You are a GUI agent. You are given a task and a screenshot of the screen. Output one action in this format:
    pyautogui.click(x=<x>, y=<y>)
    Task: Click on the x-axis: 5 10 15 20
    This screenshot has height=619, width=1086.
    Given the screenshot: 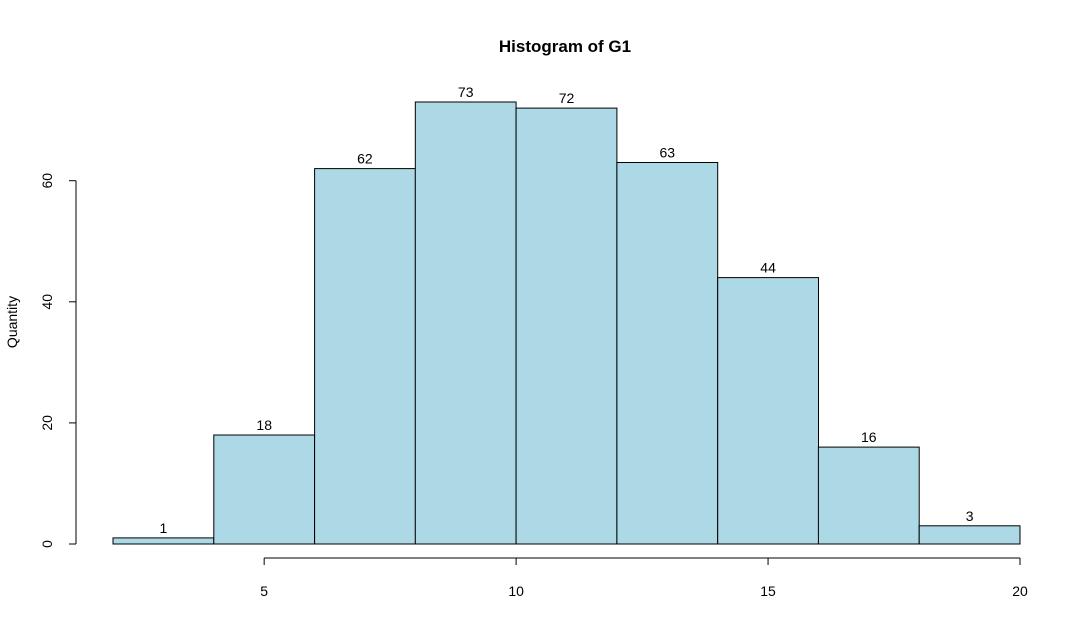 What is the action you would take?
    pyautogui.click(x=644, y=578)
    